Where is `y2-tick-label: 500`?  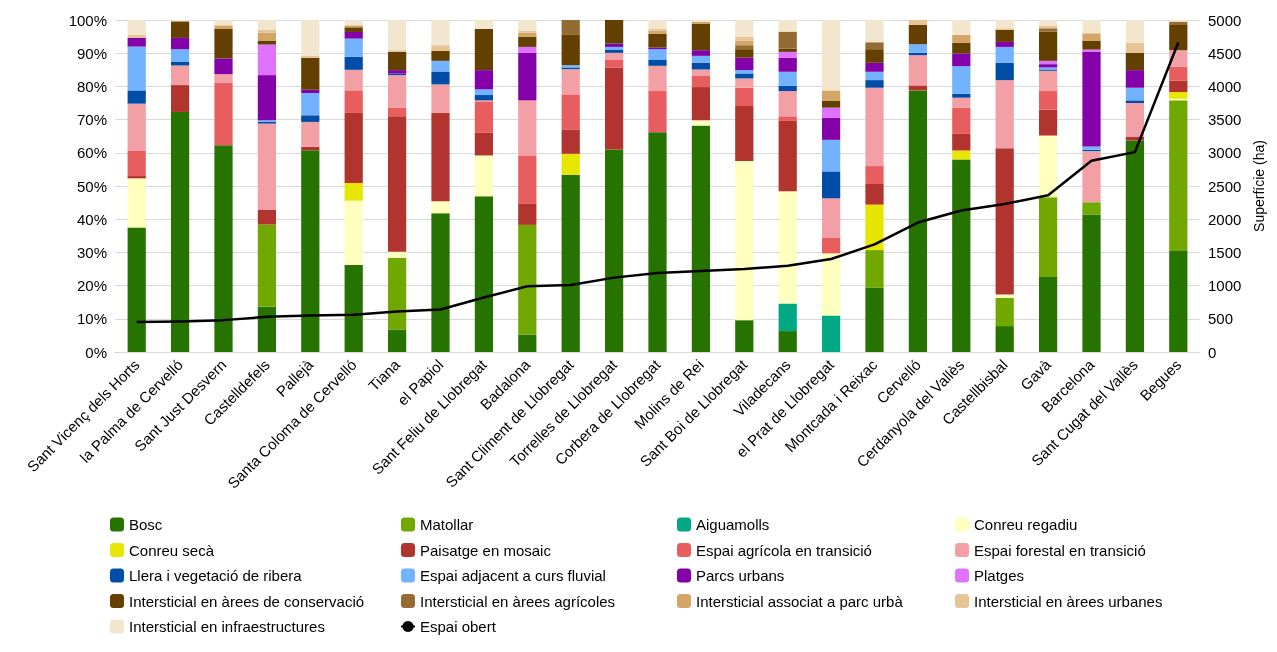 y2-tick-label: 500 is located at coordinates (1221, 319).